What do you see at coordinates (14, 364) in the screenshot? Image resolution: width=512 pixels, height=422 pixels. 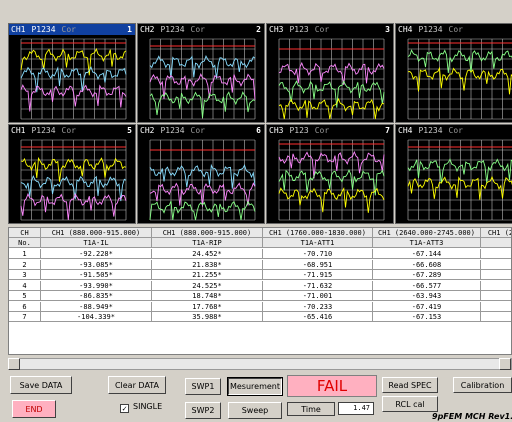 I see `scroll-left` at bounding box center [14, 364].